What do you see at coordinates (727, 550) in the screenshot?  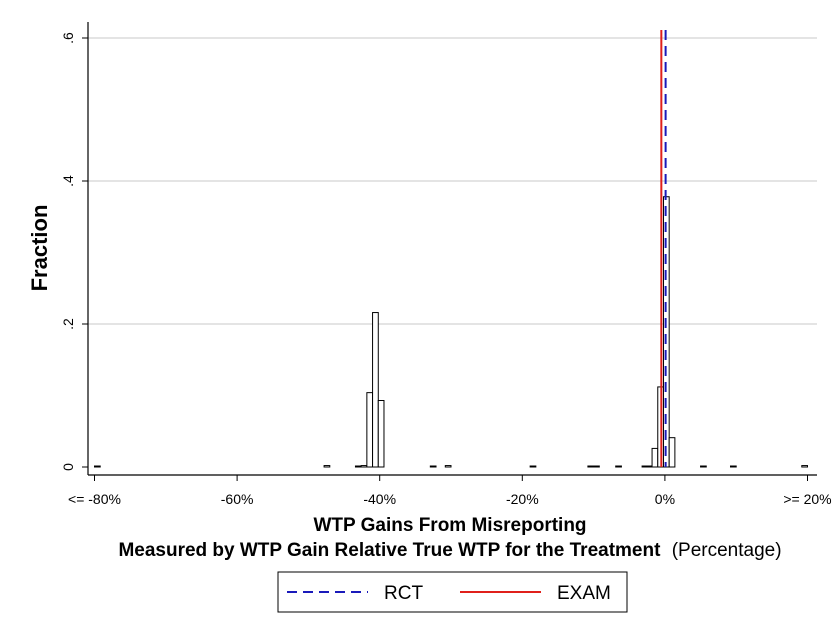 I see `x-axis-title-line2-unit: (Percentage)` at bounding box center [727, 550].